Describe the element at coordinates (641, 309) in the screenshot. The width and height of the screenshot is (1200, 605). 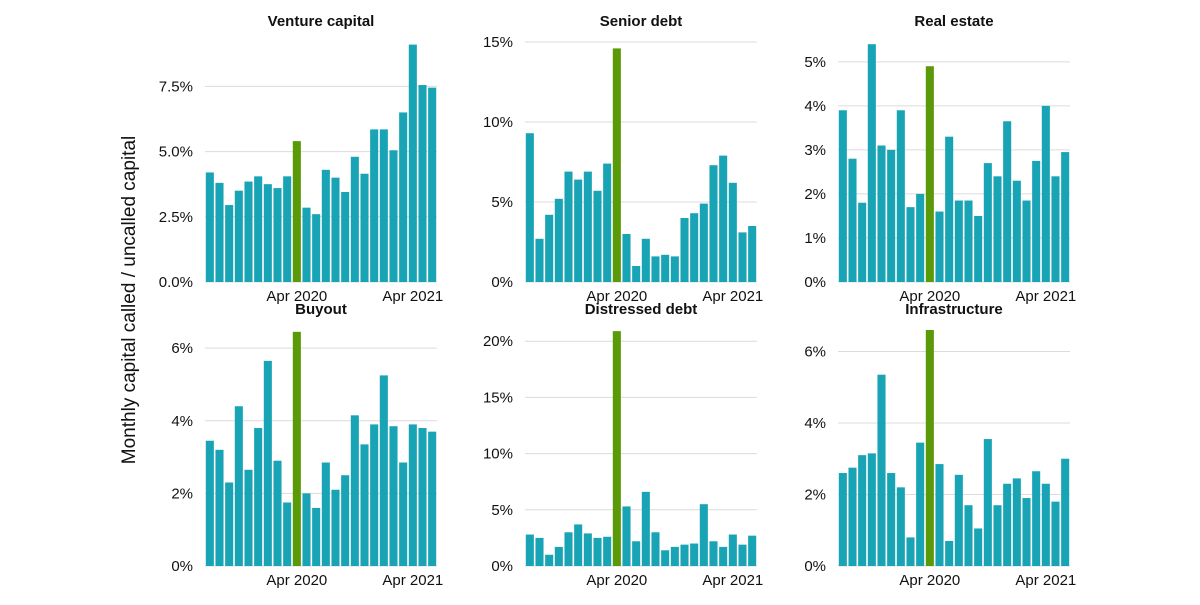
I see `chart-title: Distressed debt` at that location.